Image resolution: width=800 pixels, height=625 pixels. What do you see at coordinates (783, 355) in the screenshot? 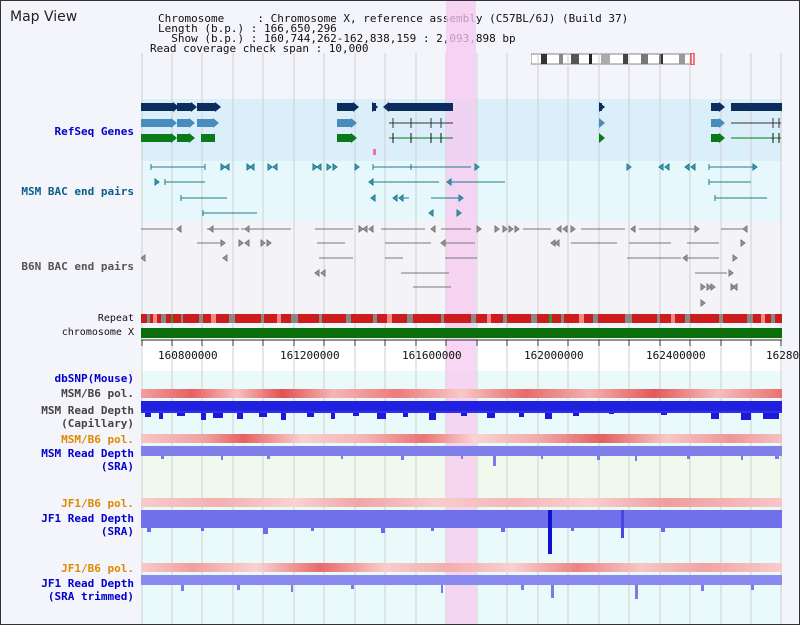
I see `axis-tick-label: 16280` at bounding box center [783, 355].